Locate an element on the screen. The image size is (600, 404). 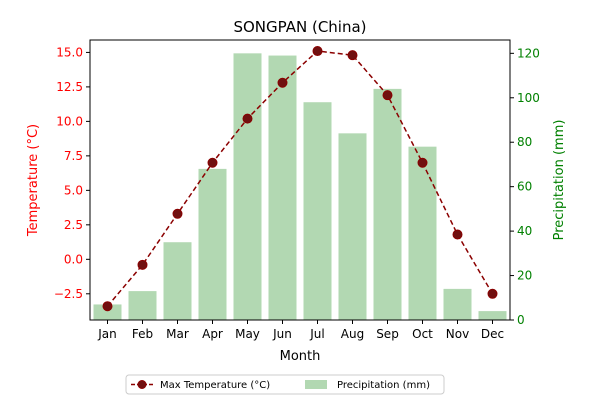
precip-bar-jan is located at coordinates (107, 312).